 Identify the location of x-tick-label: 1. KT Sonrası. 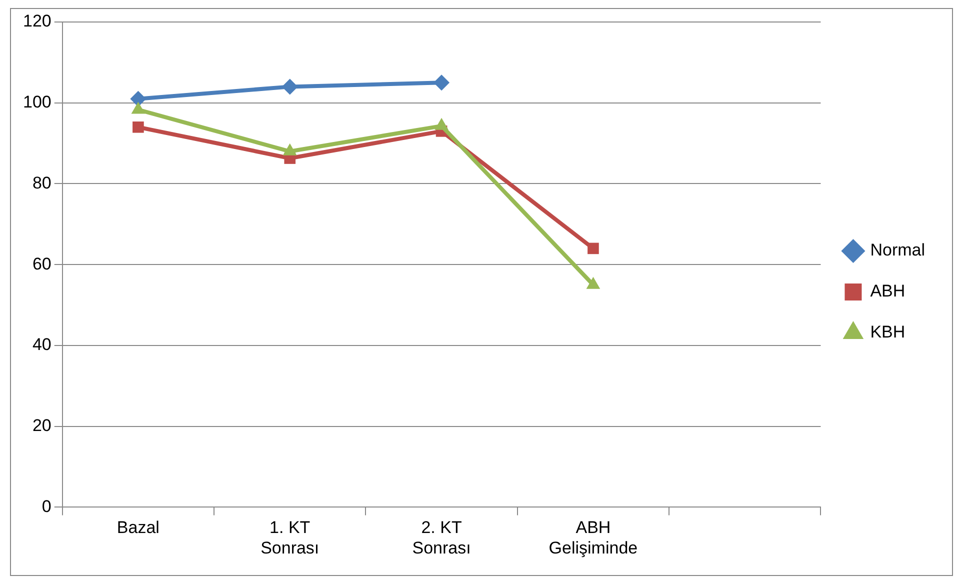
(290, 538).